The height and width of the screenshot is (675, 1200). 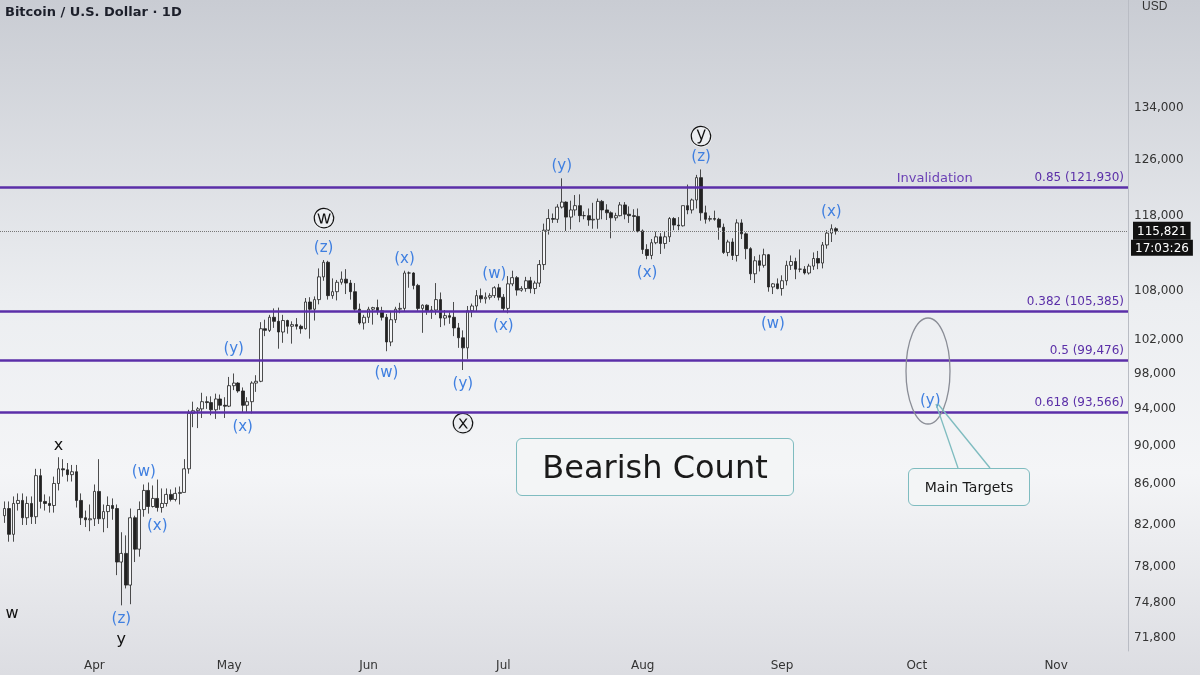 I want to click on x-tick-label: May, so click(x=229, y=665).